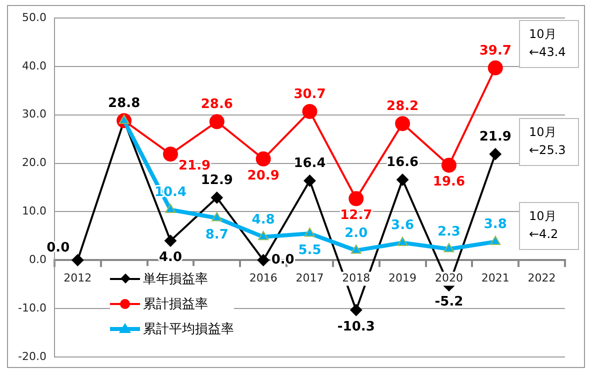 The image size is (595, 377). What do you see at coordinates (78, 278) in the screenshot?
I see `x-tick-label: 2012` at bounding box center [78, 278].